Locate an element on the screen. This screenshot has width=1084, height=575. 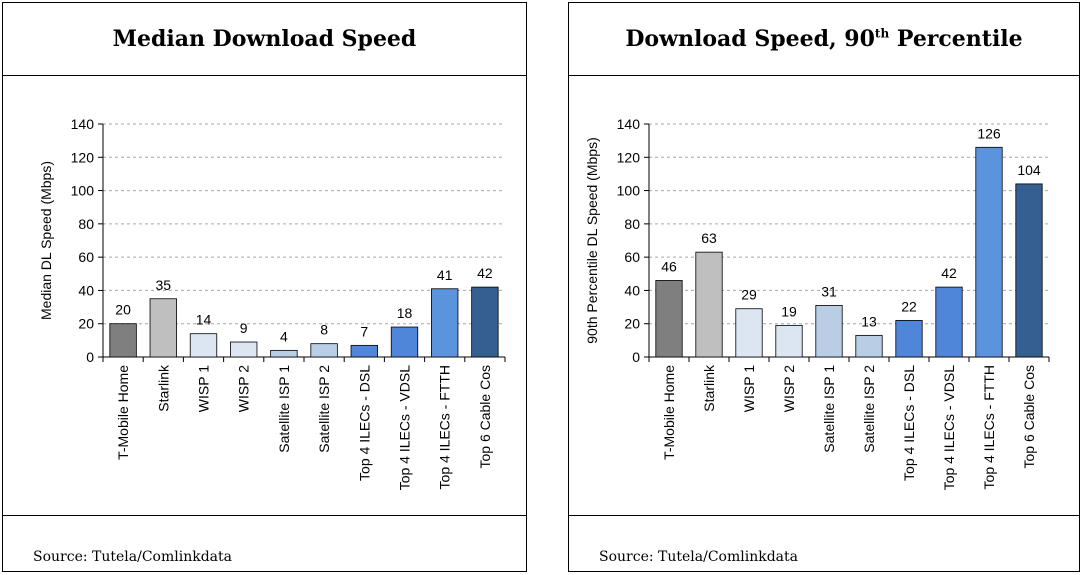
data-label: 9 is located at coordinates (244, 328).